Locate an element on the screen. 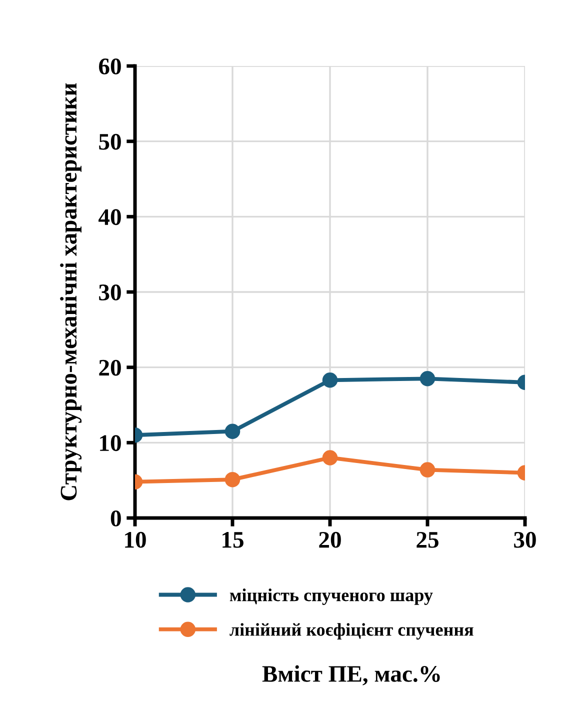  y-tick-label: 50 is located at coordinates (110, 142).